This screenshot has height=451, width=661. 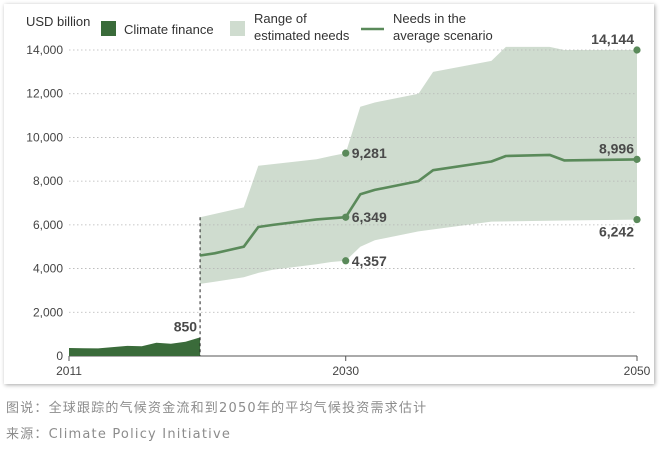 What do you see at coordinates (135, 346) in the screenshot?
I see `climate-finance-area` at bounding box center [135, 346].